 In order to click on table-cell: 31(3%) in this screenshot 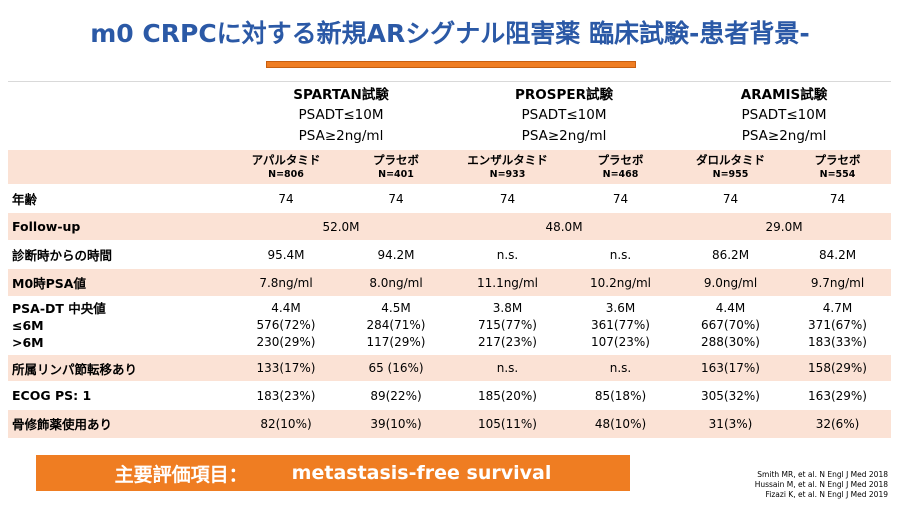, I will do `click(731, 423)`.